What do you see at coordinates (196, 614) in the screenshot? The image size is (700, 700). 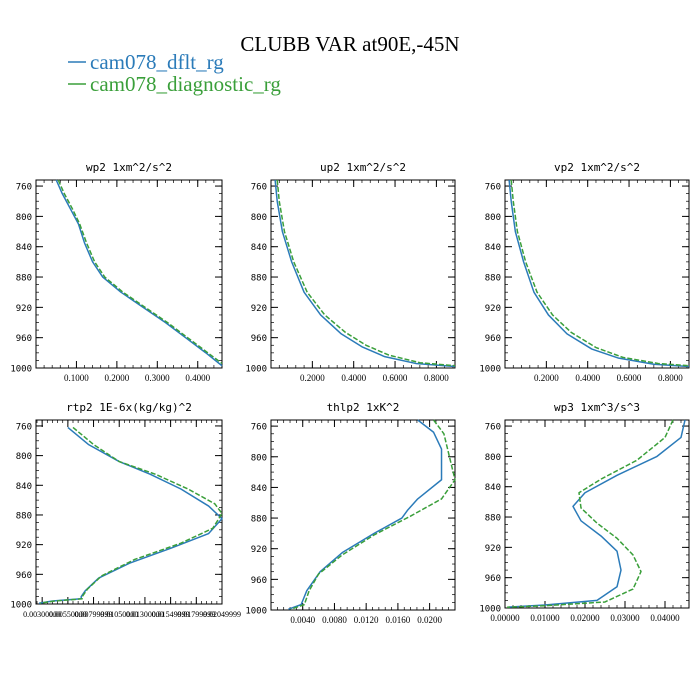 I see `x-tick-label: 0.01799999` at bounding box center [196, 614].